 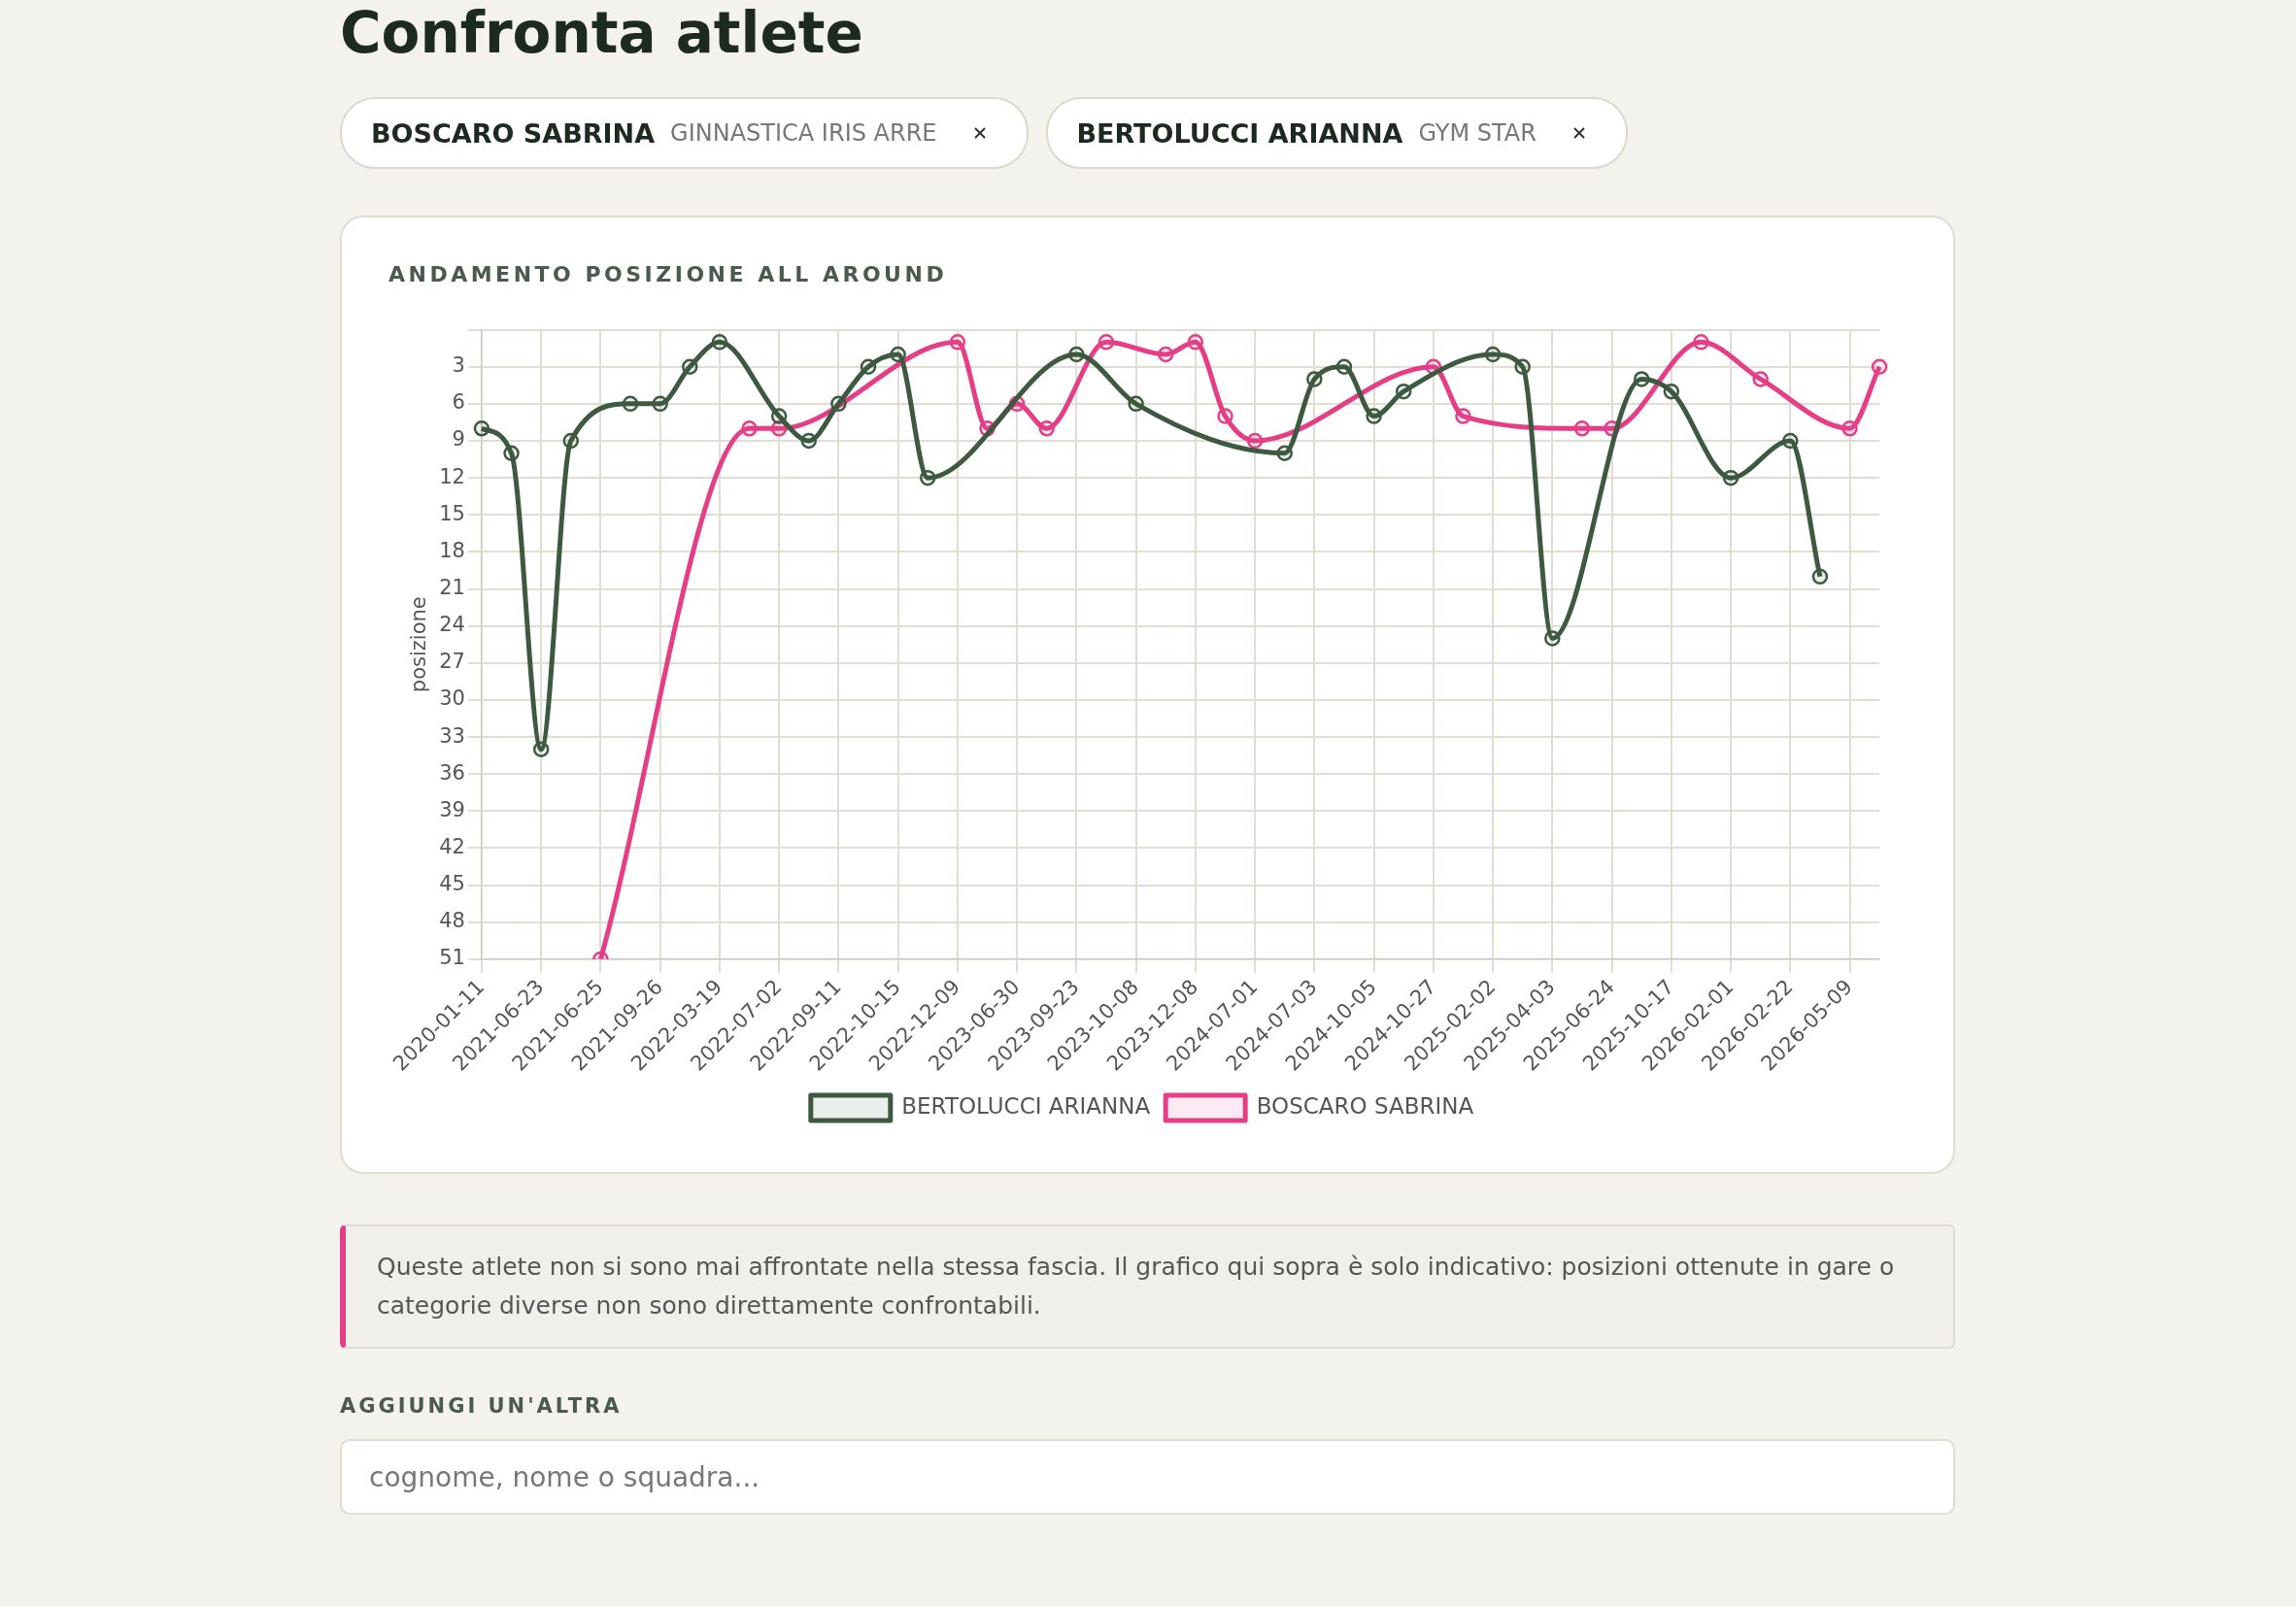 What do you see at coordinates (1026, 1105) in the screenshot?
I see `legend-label: BERTOLUCCI ARIANNA` at bounding box center [1026, 1105].